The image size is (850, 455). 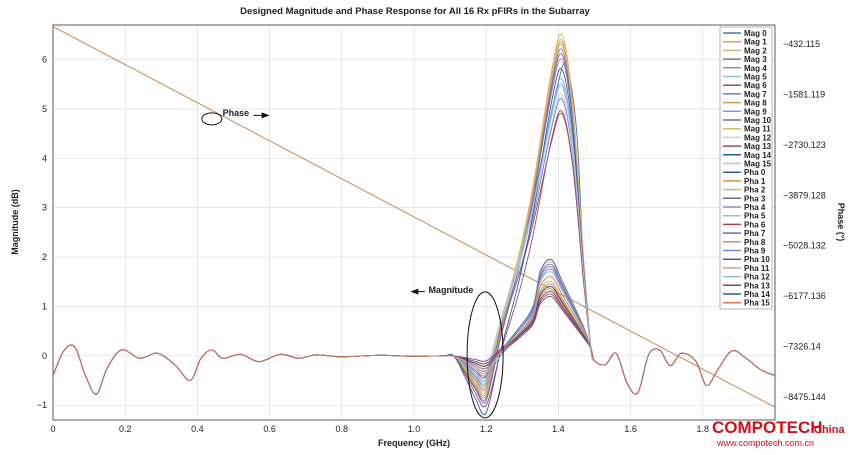 I want to click on legend-entry: Mag 10, so click(x=758, y=120).